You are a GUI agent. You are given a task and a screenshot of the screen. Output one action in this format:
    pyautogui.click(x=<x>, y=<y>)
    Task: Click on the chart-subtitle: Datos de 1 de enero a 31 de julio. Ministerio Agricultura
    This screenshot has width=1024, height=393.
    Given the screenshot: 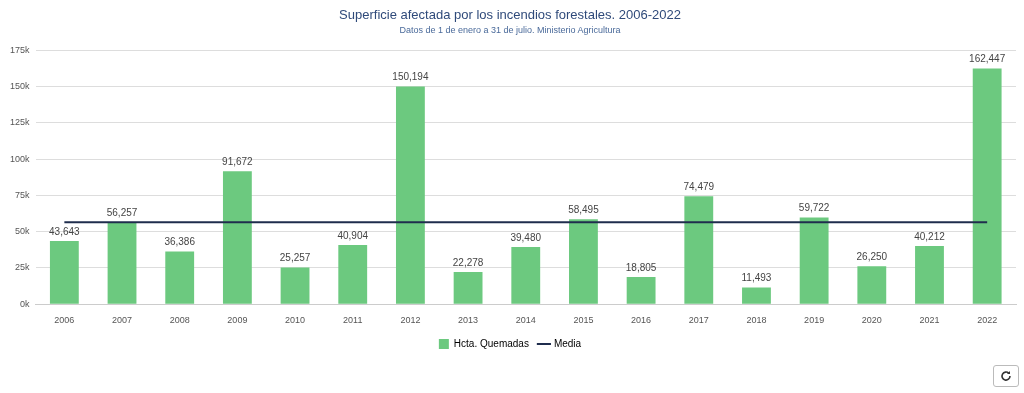 What is the action you would take?
    pyautogui.click(x=510, y=30)
    